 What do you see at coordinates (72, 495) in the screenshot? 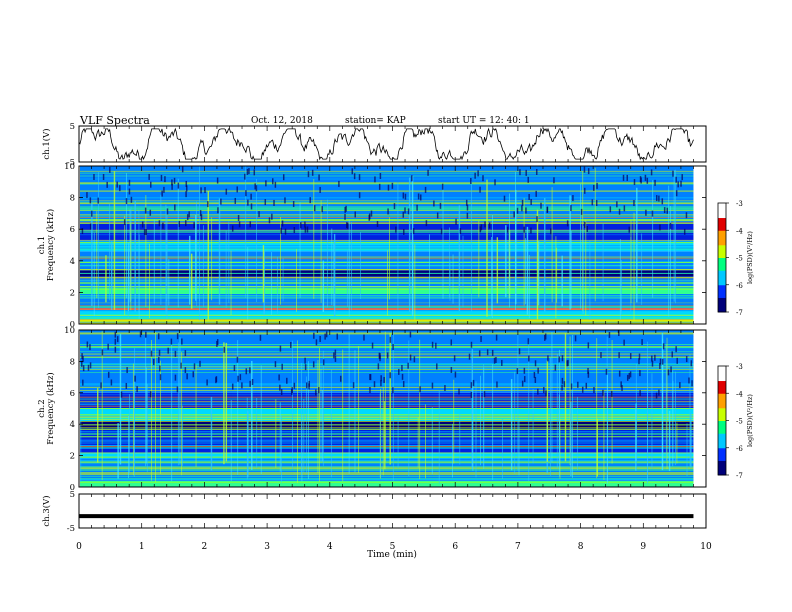
I see `y-tick-label: 5` at bounding box center [72, 495].